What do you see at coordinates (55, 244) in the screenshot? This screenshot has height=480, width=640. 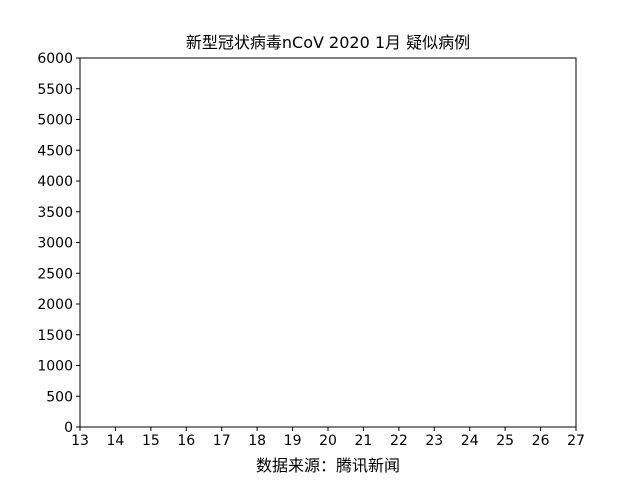 I see `y-tick-label: 3000` at bounding box center [55, 244].